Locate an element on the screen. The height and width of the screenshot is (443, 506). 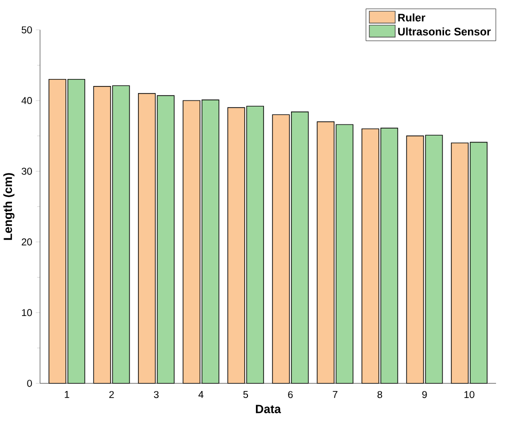
y-tick-label: 10 is located at coordinates (27, 312).